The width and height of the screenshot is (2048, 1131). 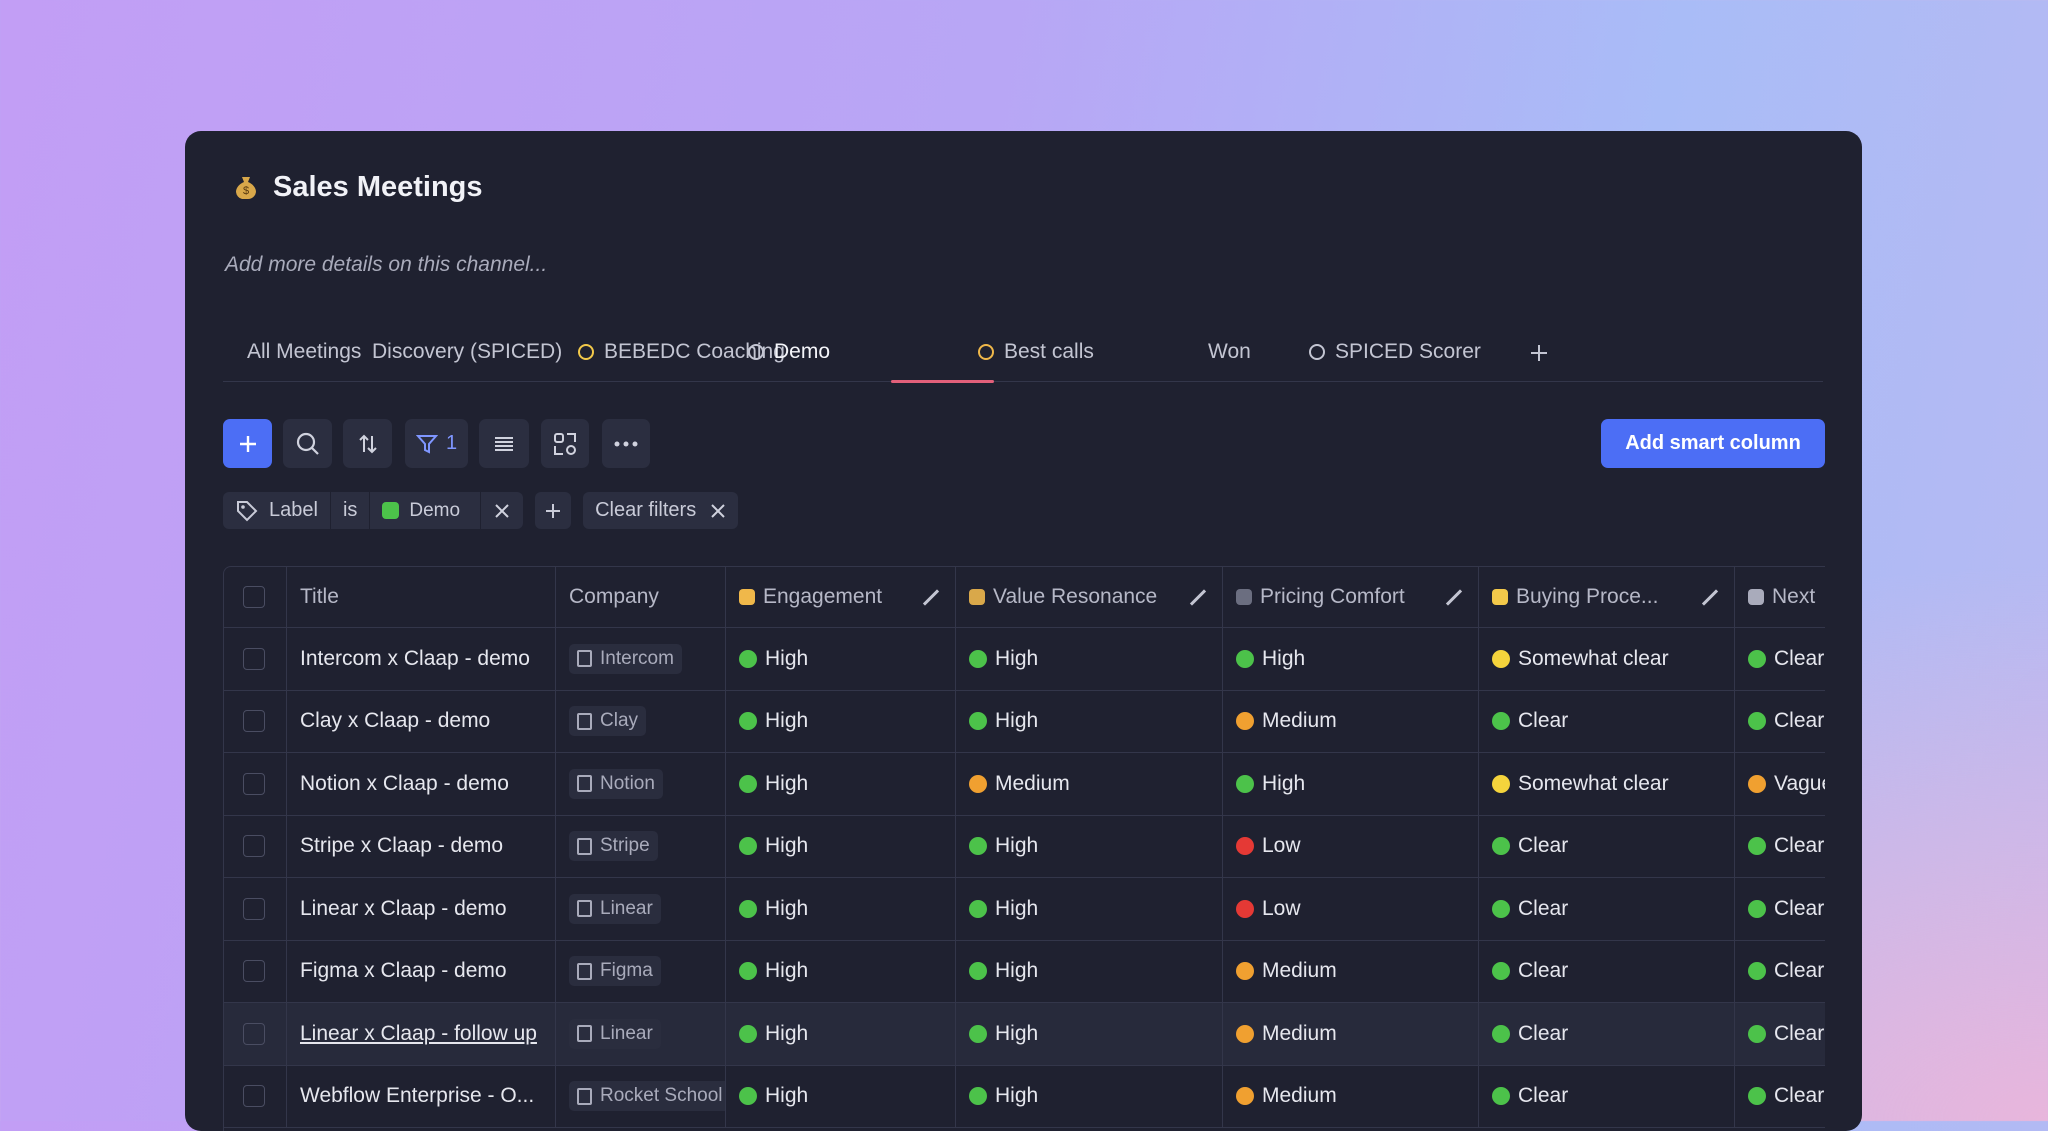 I want to click on tab: Discovery (SPICED), so click(x=467, y=352).